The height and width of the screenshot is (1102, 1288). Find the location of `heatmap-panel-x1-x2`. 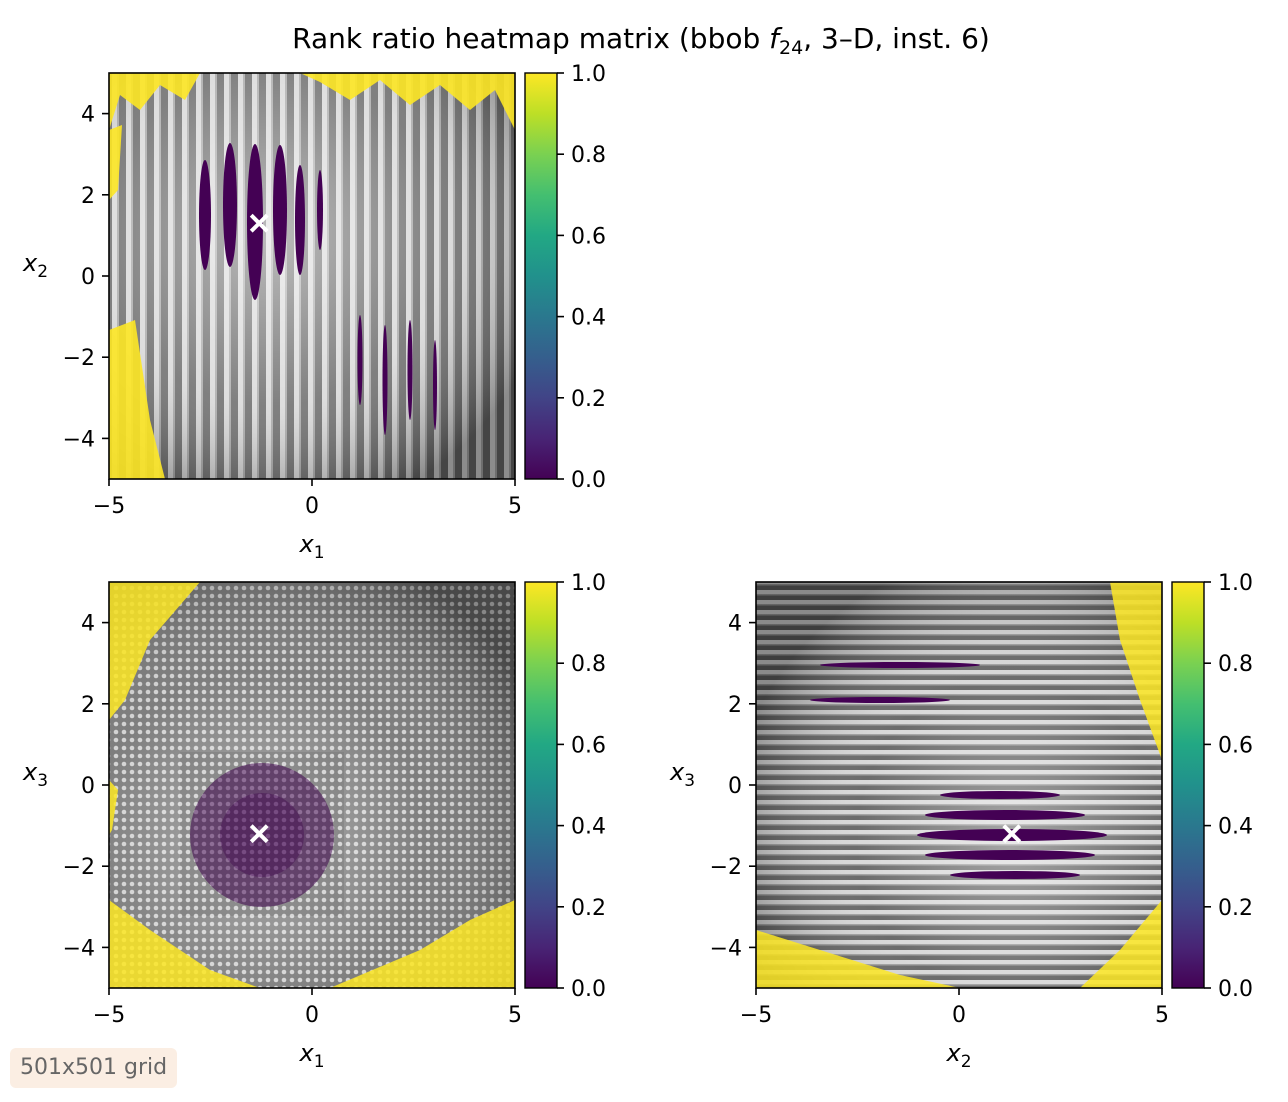

heatmap-panel-x1-x2 is located at coordinates (312, 276).